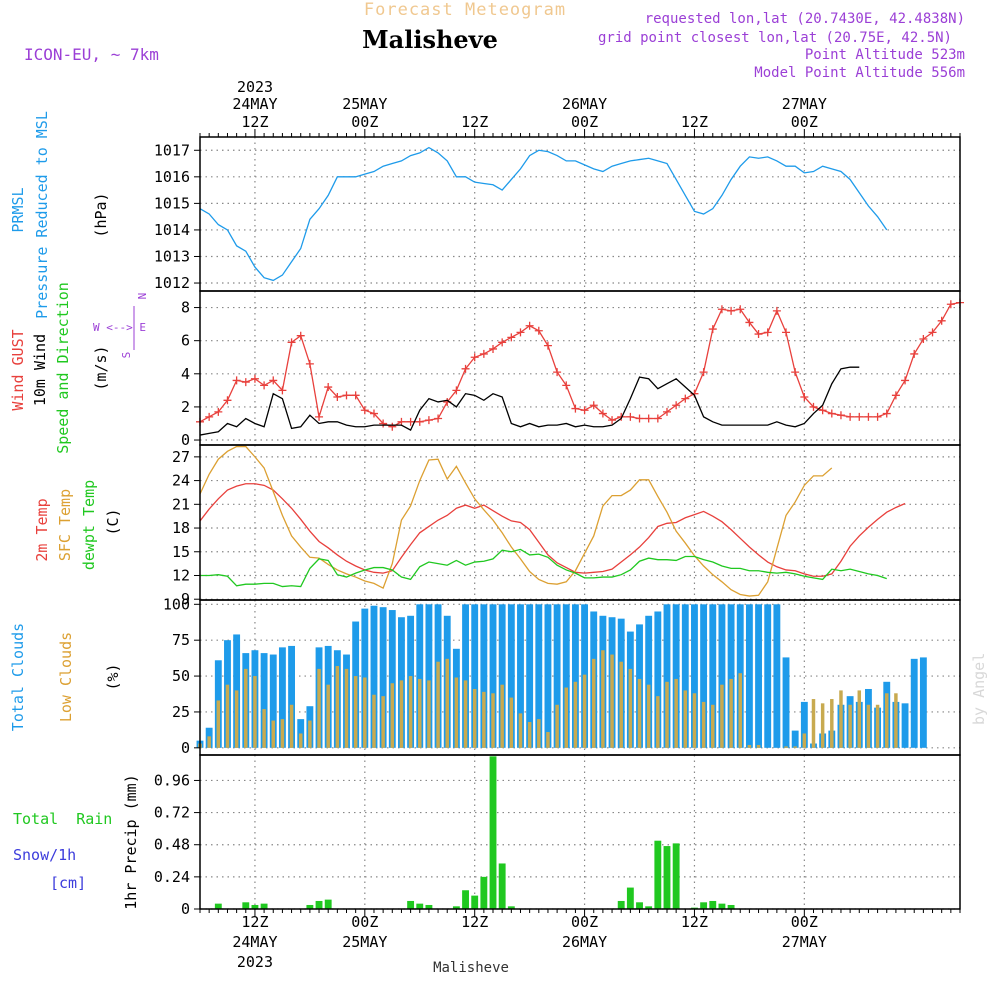 This screenshot has width=1000, height=1004. I want to click on clouds-unit: (%), so click(113, 676).